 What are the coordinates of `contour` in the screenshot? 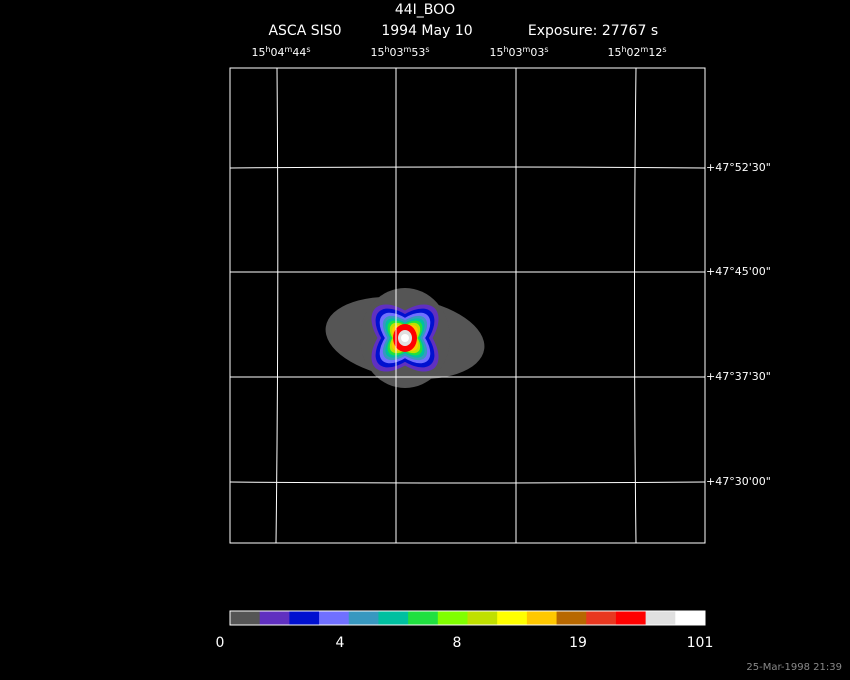 It's located at (405, 338).